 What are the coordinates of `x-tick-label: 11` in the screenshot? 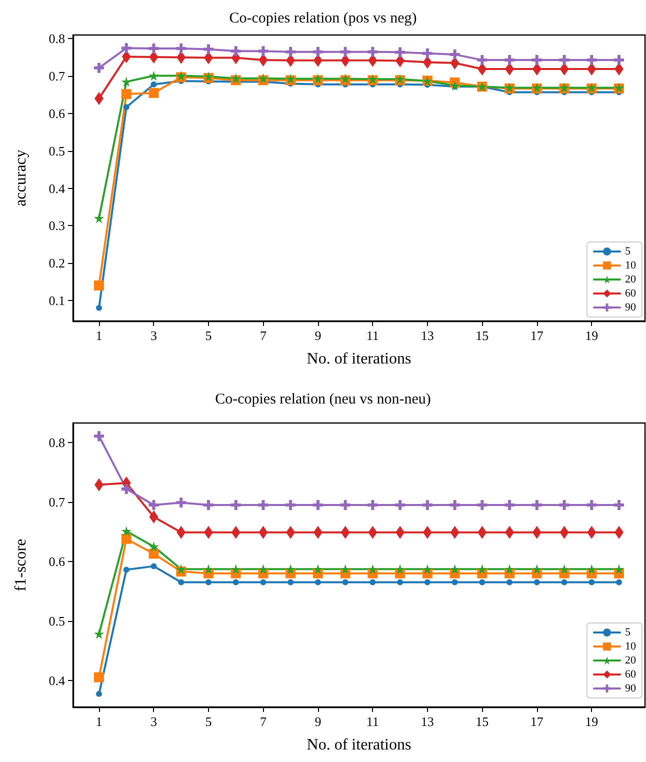 It's located at (372, 721).